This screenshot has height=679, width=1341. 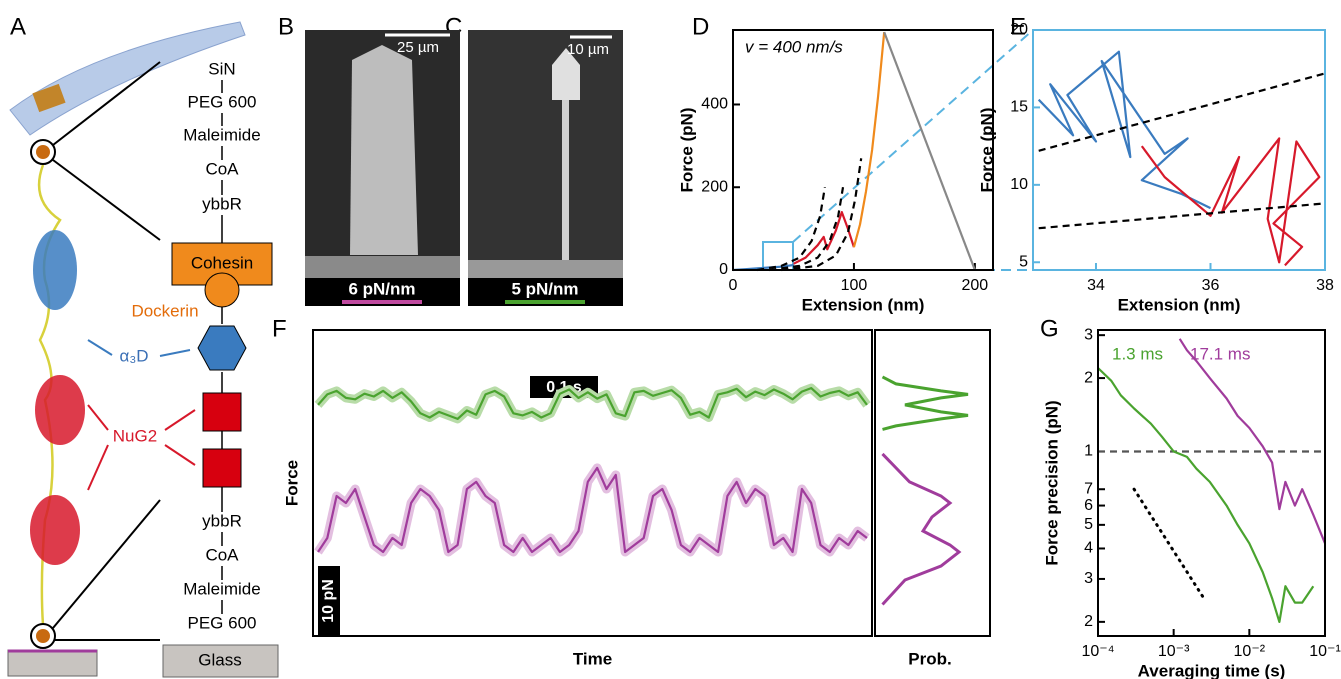 What do you see at coordinates (1220, 353) in the screenshot?
I see `annotation: 17.1 ms` at bounding box center [1220, 353].